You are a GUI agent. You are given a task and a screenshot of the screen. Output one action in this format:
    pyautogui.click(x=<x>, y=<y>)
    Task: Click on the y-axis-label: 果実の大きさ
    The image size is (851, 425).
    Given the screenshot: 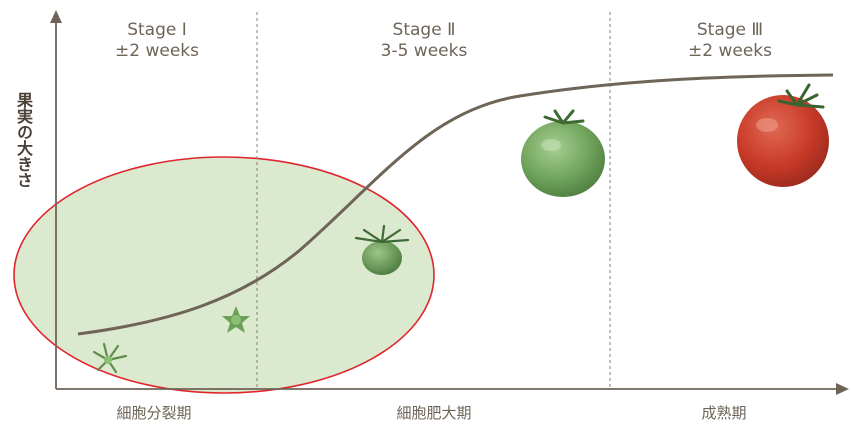 What is the action you would take?
    pyautogui.click(x=23, y=140)
    